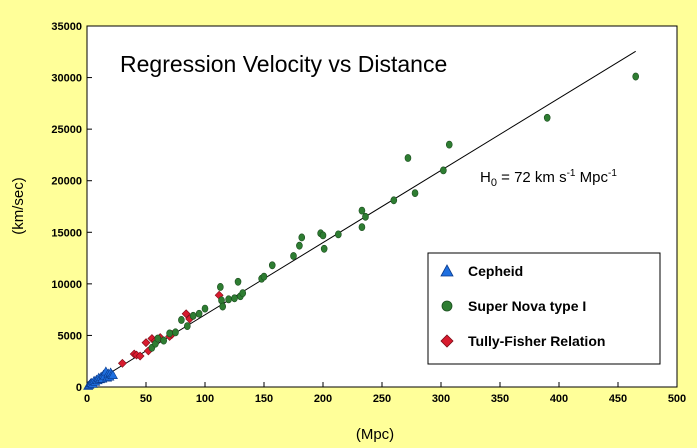 Image resolution: width=697 pixels, height=448 pixels. I want to click on x-tick-label: 450, so click(618, 399).